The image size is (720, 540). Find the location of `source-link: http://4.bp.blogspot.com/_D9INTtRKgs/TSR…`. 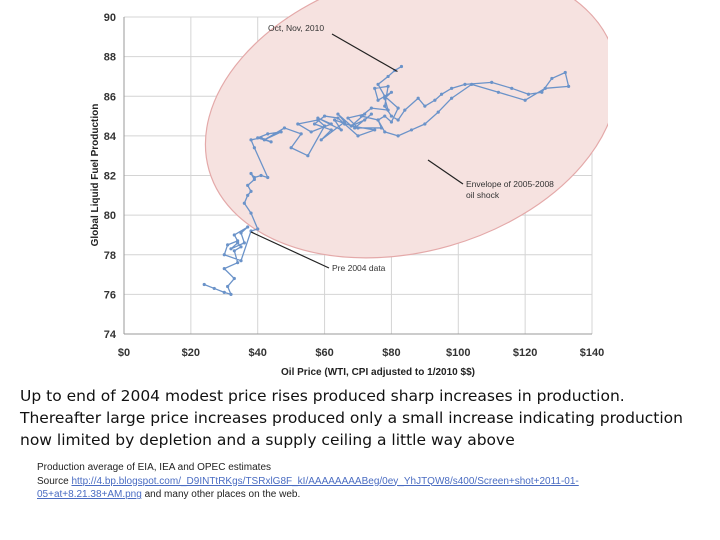

source-link: http://4.bp.blogspot.com/_D9INTtRKgs/TSR… is located at coordinates (308, 488).